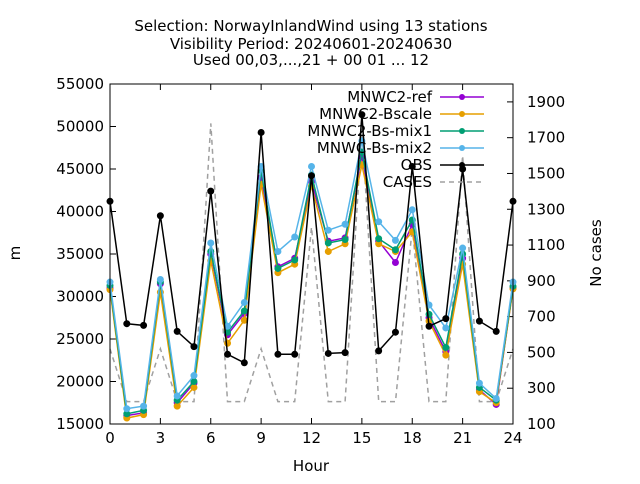 The image size is (640, 484). What do you see at coordinates (416, 165) in the screenshot?
I see `legend-label: OBS` at bounding box center [416, 165].